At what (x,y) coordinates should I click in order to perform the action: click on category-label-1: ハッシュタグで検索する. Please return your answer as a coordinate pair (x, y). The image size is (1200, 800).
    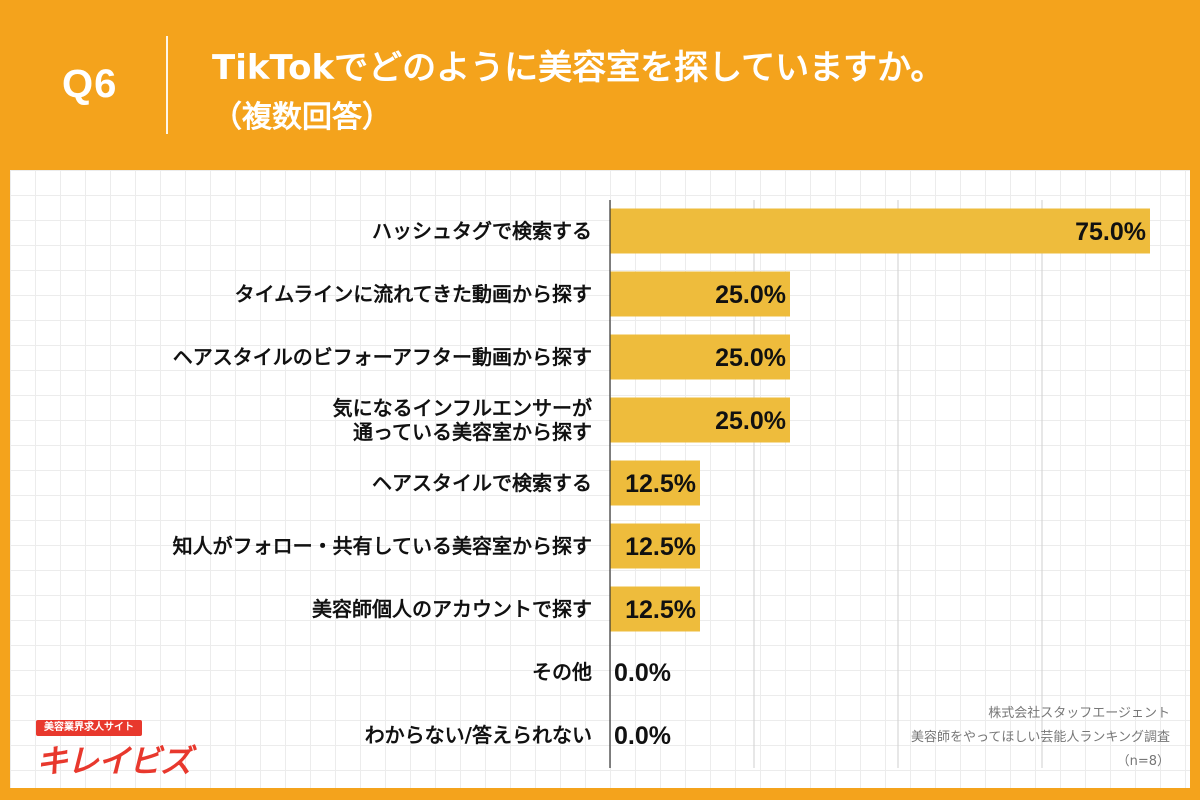
    Looking at the image, I should click on (482, 231).